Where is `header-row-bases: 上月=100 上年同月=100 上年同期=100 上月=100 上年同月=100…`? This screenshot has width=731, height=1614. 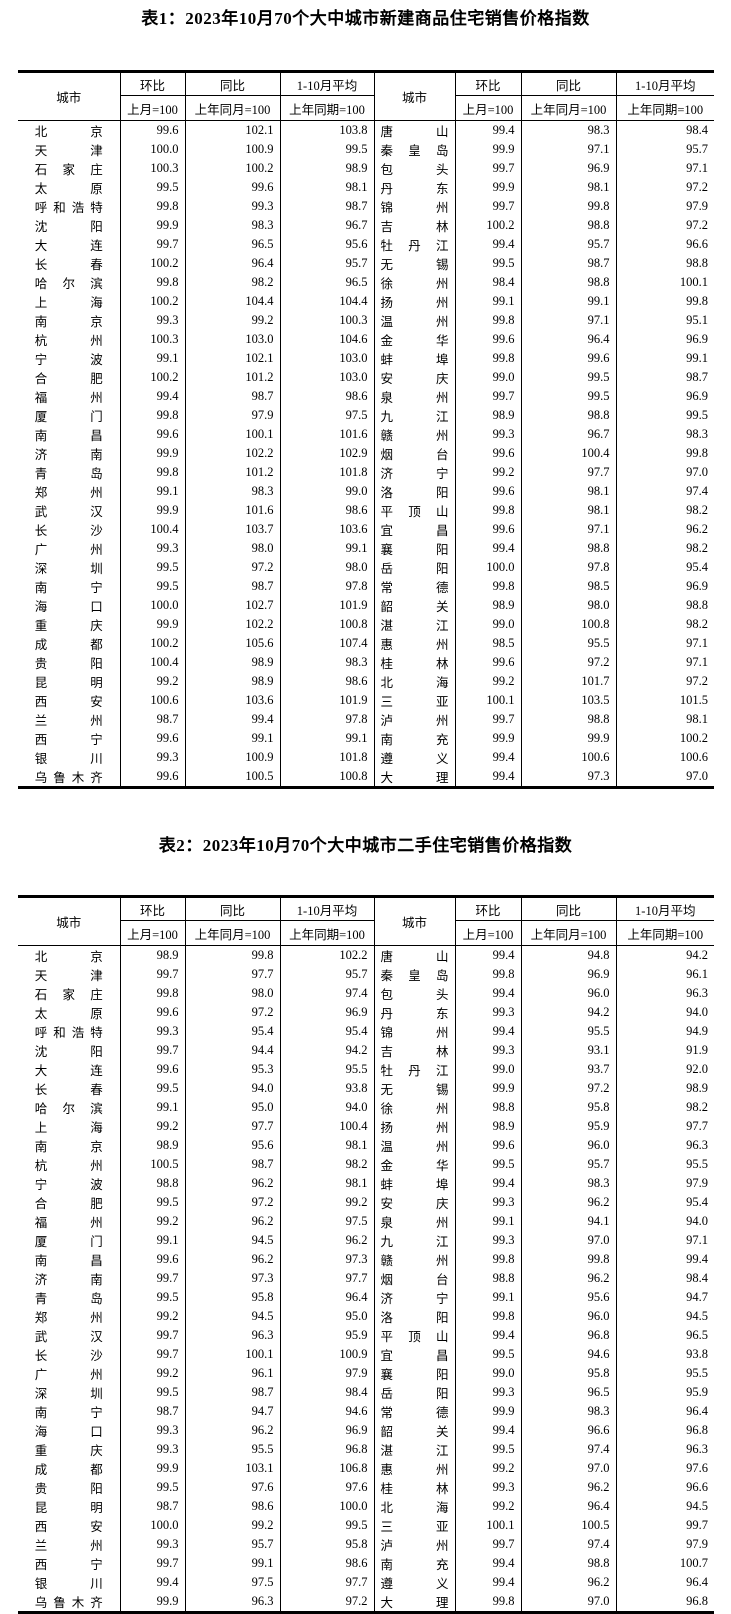 header-row-bases: 上月=100 上年同月=100 上年同期=100 上月=100 上年同月=100… is located at coordinates (366, 933).